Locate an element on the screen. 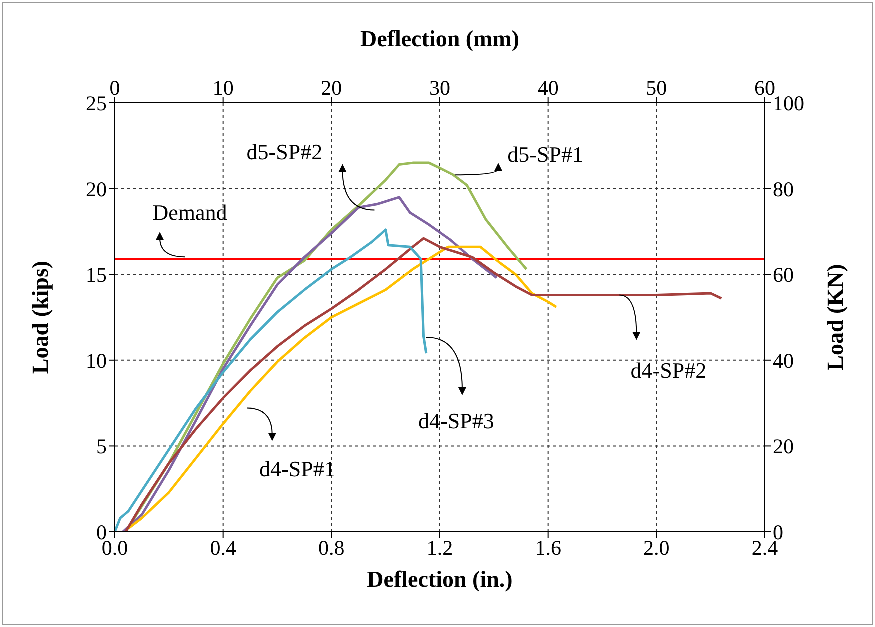 Image resolution: width=875 pixels, height=627 pixels. ref-line-label: Demand is located at coordinates (190, 213).